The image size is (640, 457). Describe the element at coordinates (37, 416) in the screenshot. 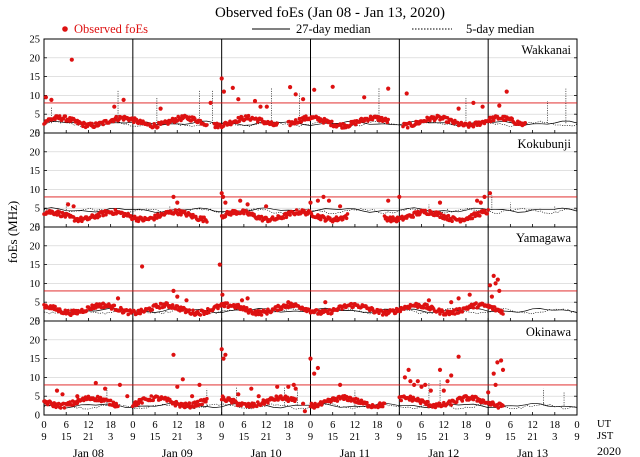

I see `y-tick-label: 0` at that location.